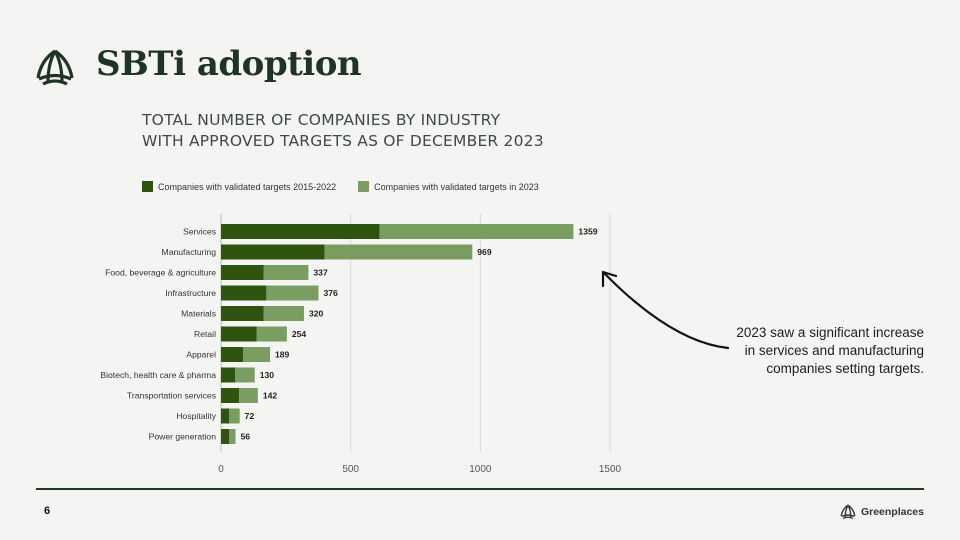  I want to click on legend-swatch-dark, so click(147, 186).